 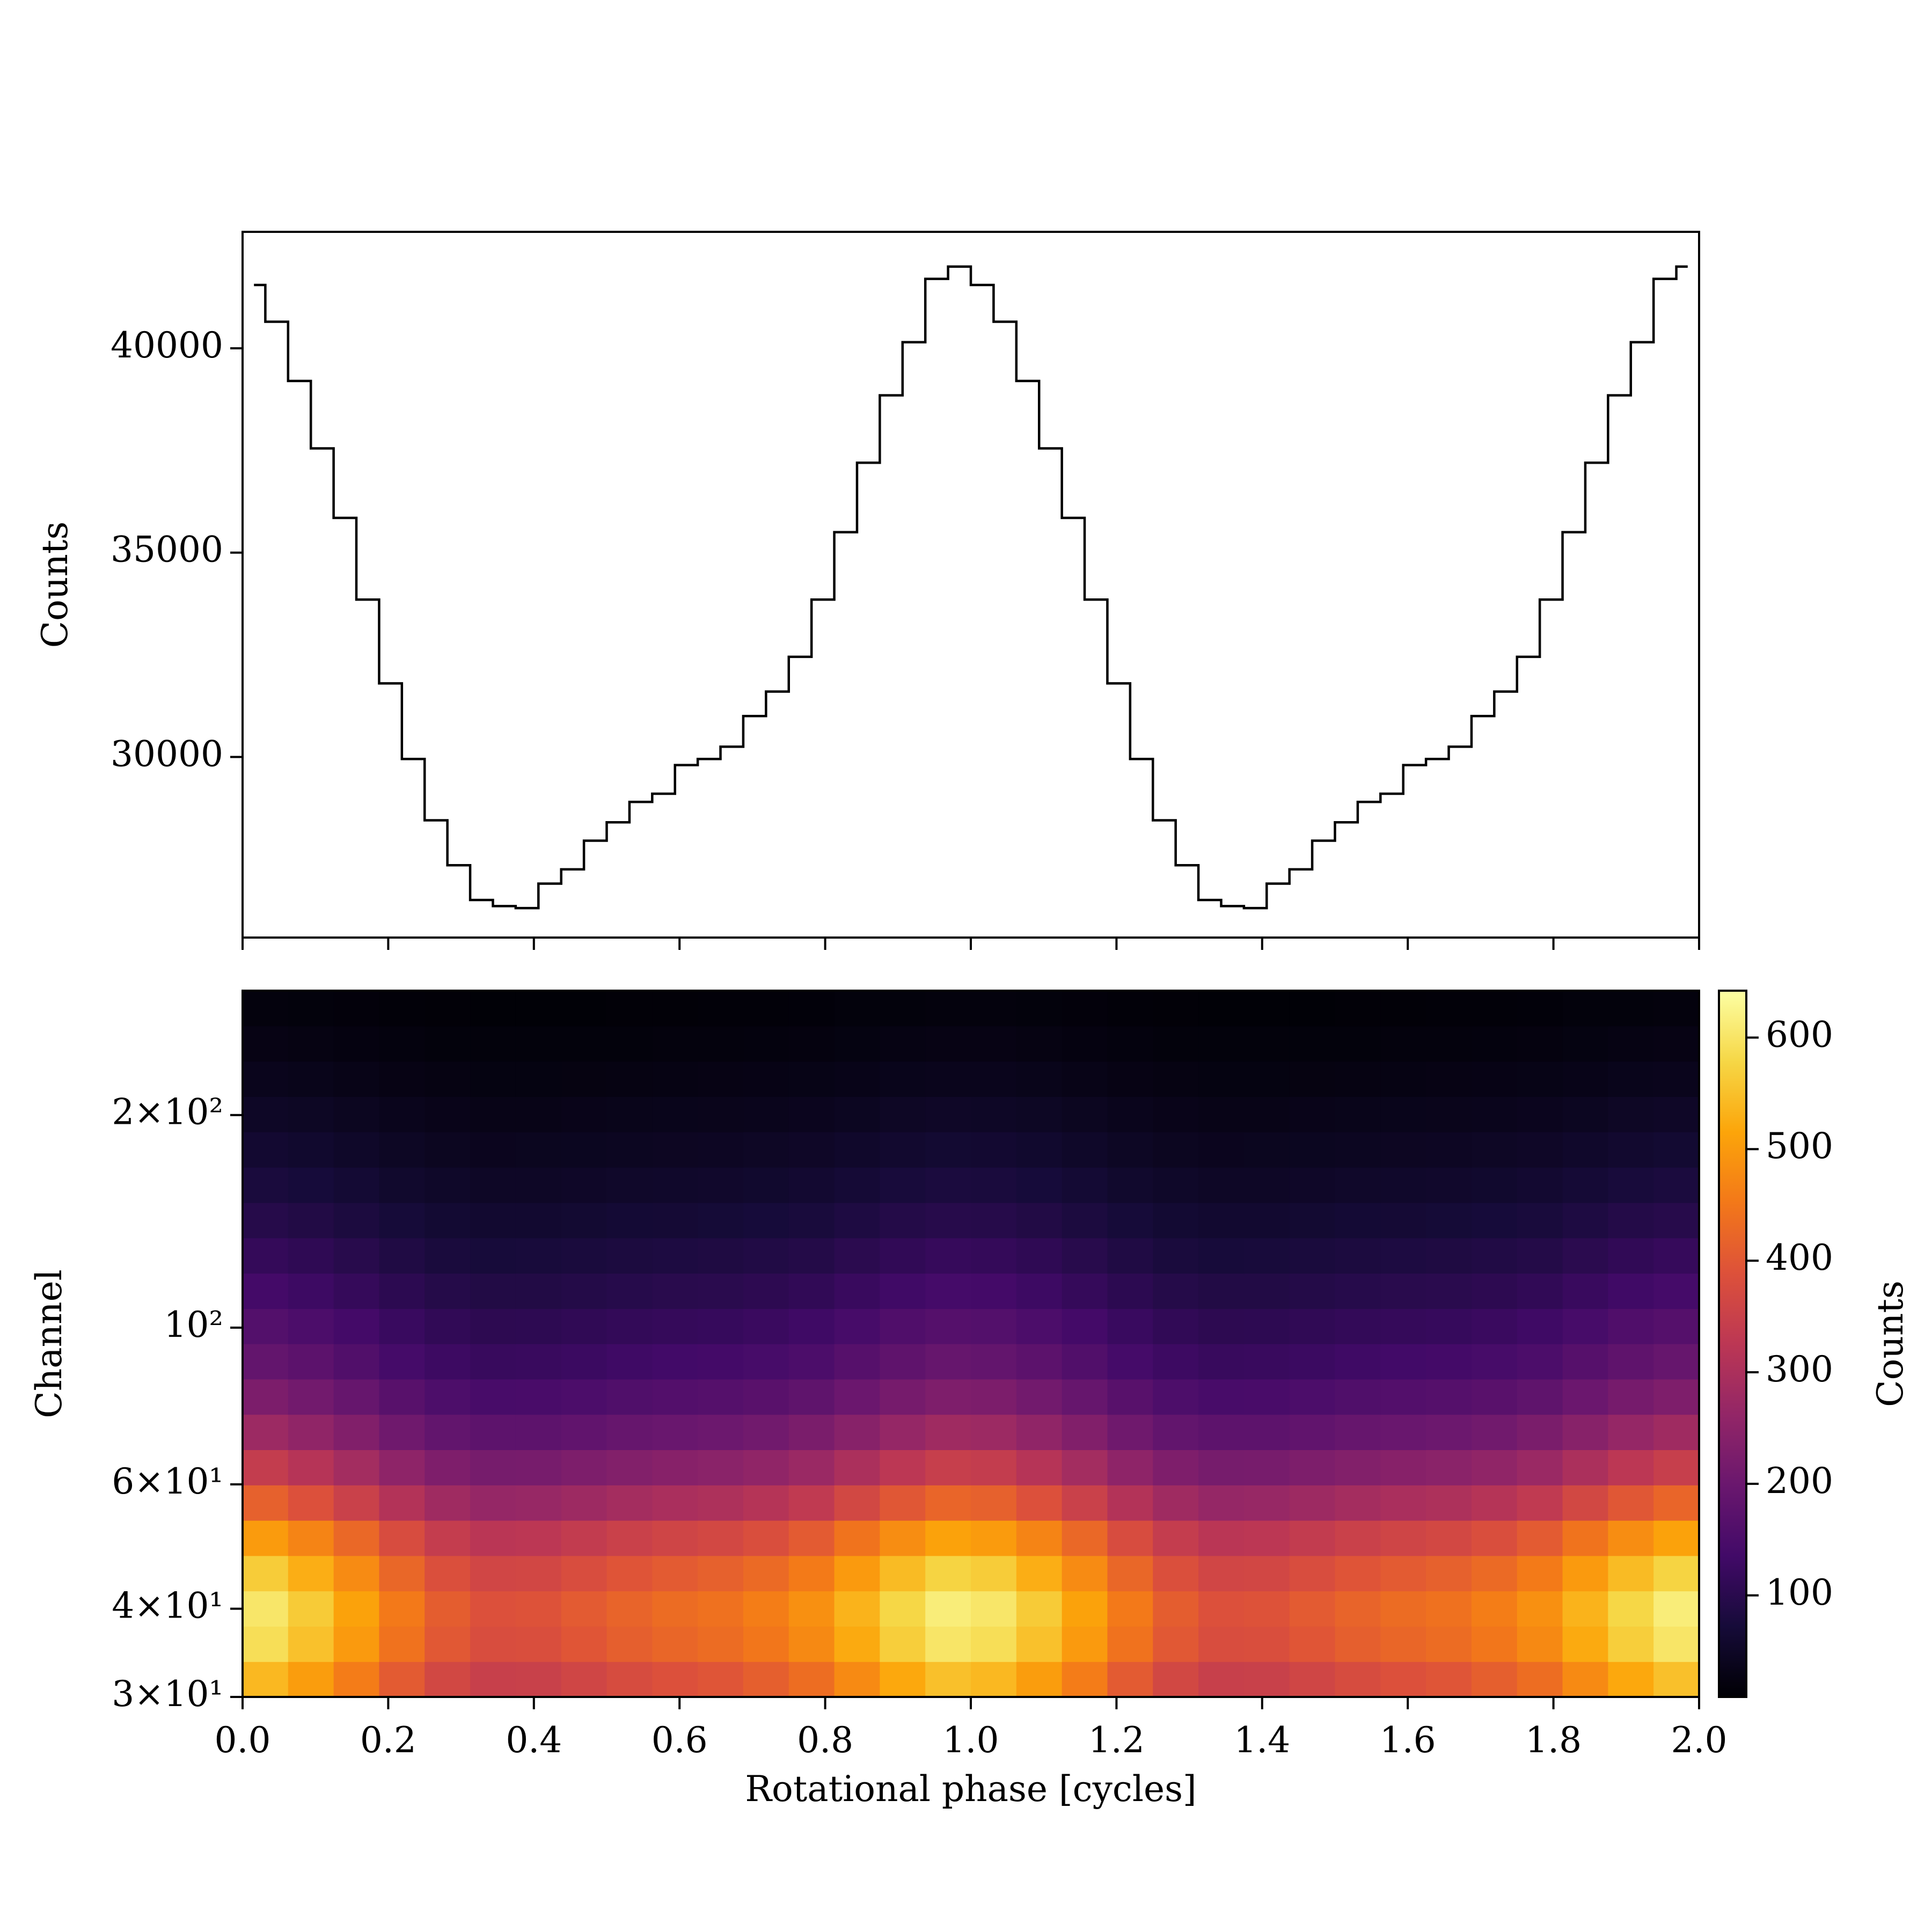 I want to click on x-tick-label: 1.8, so click(x=1553, y=1740).